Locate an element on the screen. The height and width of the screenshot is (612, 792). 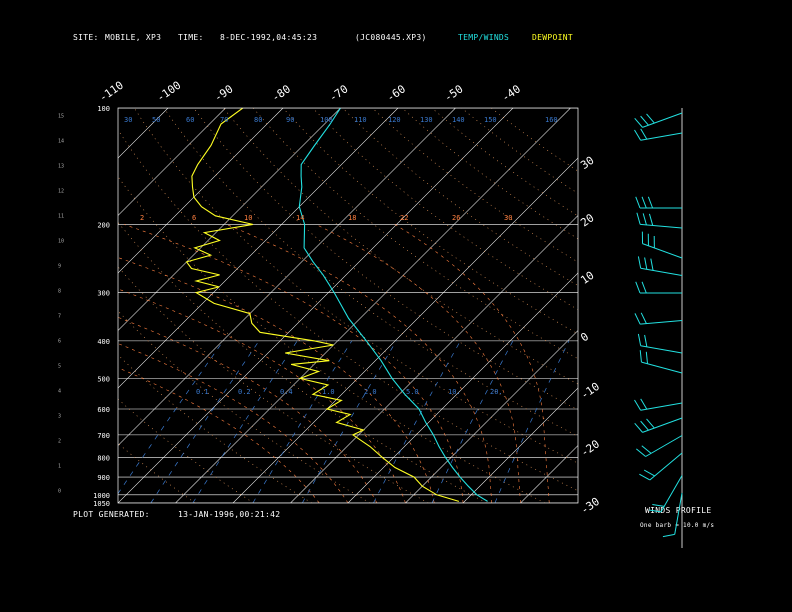
height-km-label: 1 is located at coordinates (59, 467).